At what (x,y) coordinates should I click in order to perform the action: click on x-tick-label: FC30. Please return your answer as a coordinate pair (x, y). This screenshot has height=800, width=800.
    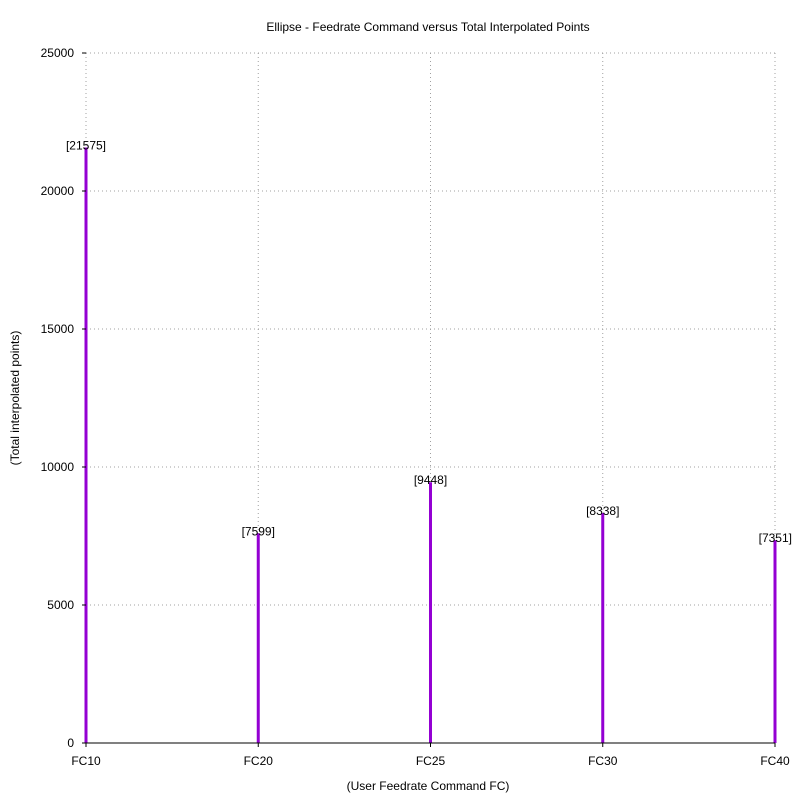
    Looking at the image, I should click on (603, 761).